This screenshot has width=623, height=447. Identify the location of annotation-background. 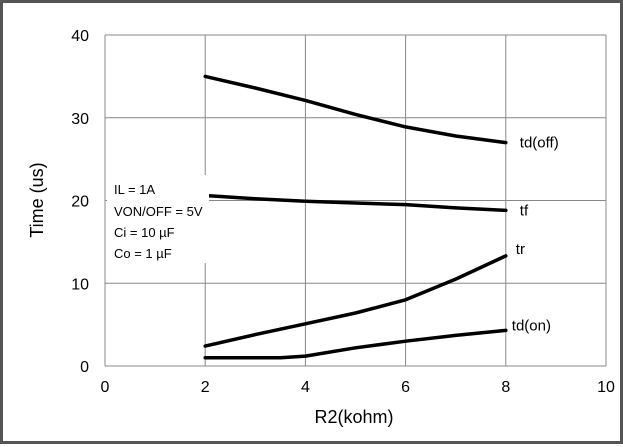
(158, 219).